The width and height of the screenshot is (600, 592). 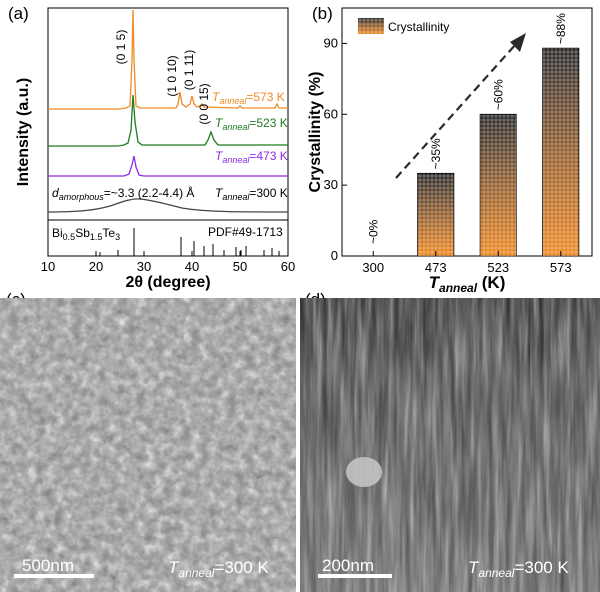 I want to click on legend-swatch-grid, so click(x=371, y=26).